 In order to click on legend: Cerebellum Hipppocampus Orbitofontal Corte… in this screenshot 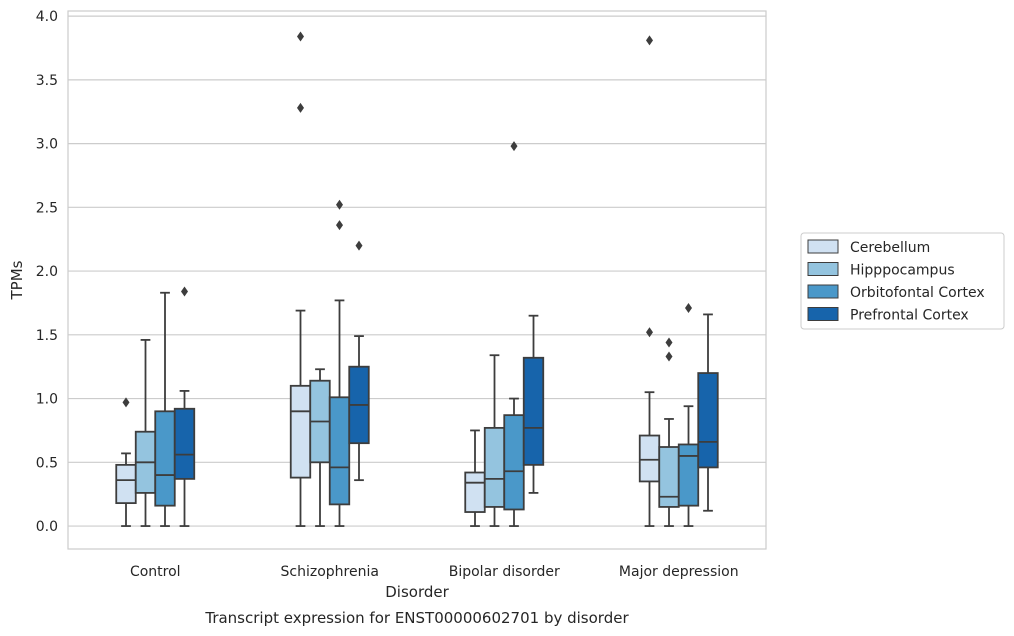, I will do `click(902, 281)`.